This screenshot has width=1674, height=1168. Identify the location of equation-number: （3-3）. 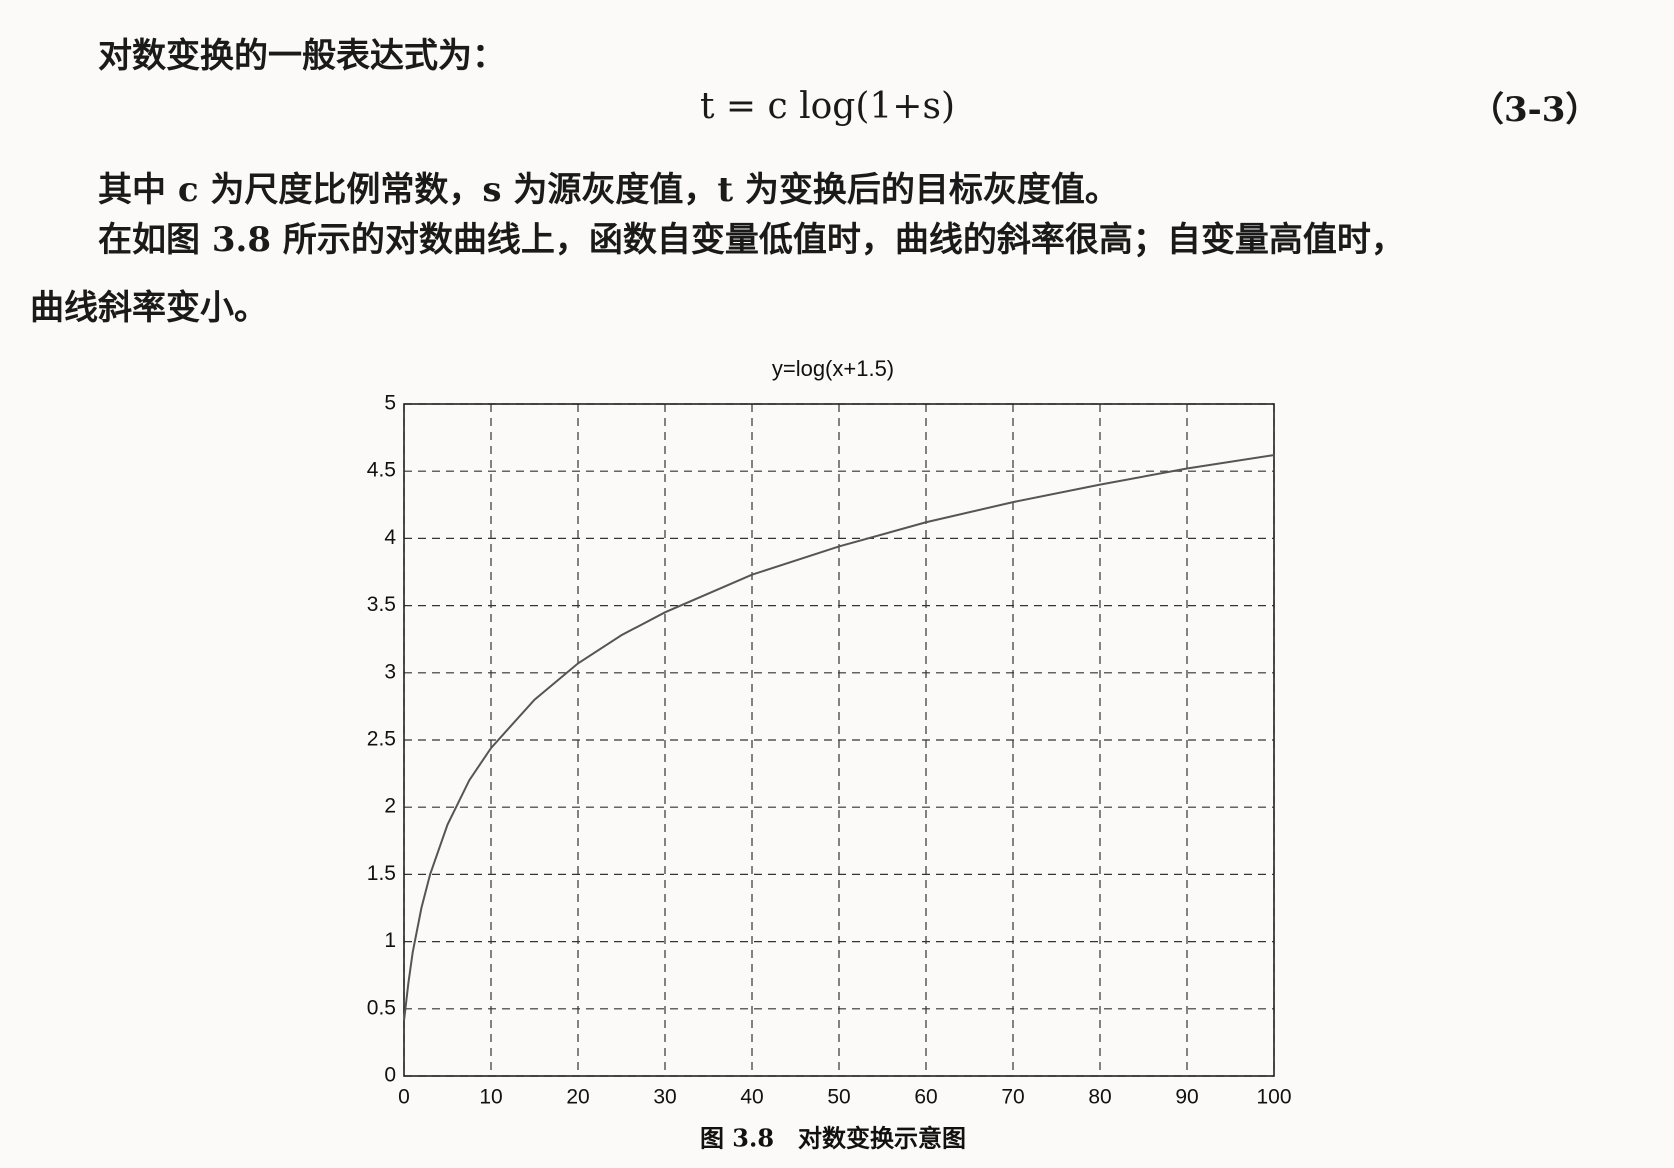
(1535, 110).